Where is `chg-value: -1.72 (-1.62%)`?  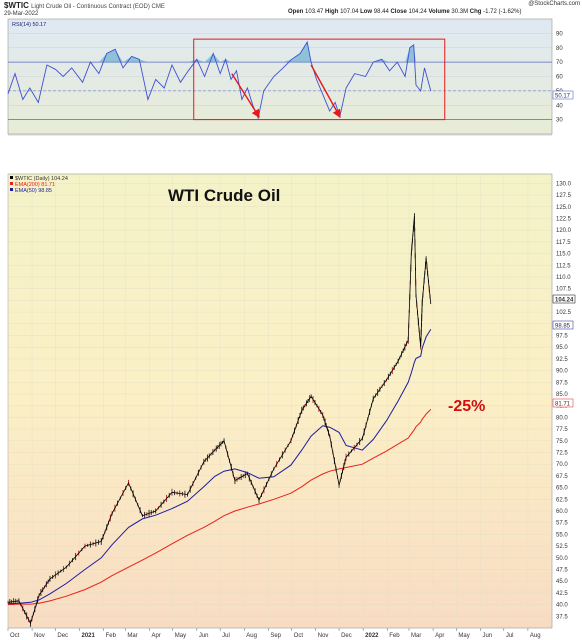
chg-value: -1.72 (-1.62%) is located at coordinates (502, 12).